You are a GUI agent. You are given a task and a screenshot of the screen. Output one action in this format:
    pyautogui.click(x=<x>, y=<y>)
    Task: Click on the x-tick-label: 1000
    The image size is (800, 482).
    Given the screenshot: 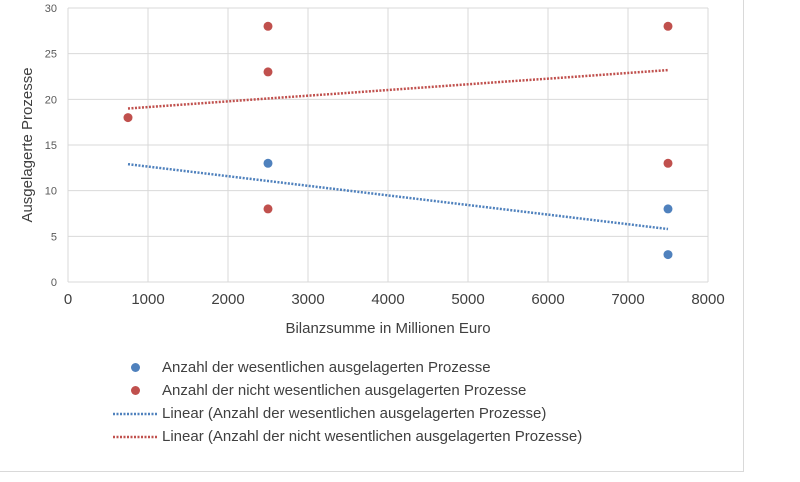 What is the action you would take?
    pyautogui.click(x=147, y=299)
    